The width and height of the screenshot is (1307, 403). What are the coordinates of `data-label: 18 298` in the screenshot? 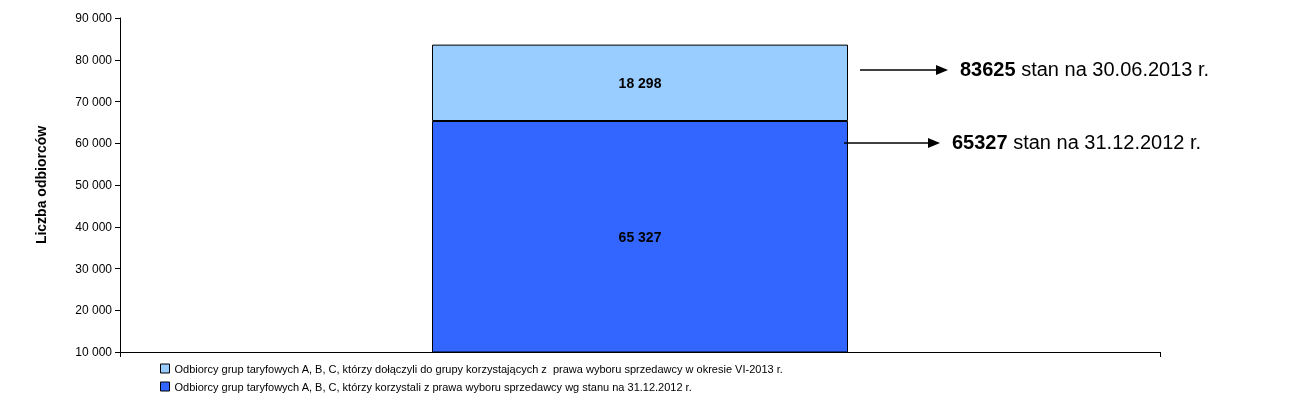 It's located at (640, 82).